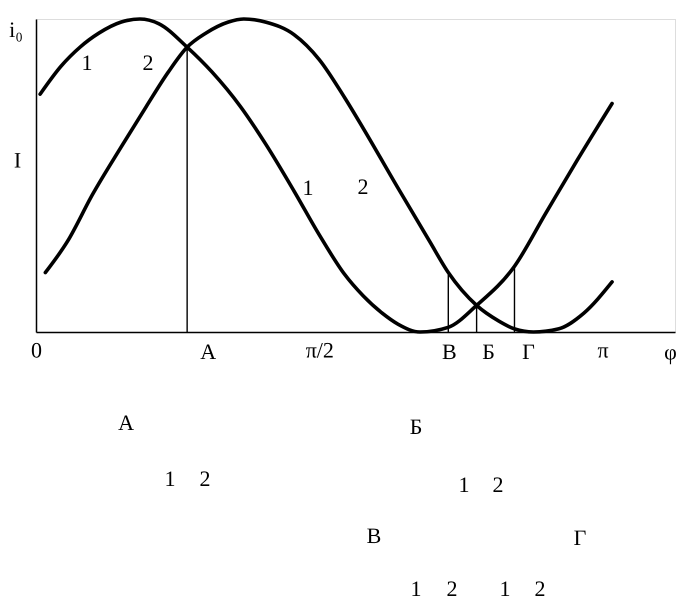  Describe the element at coordinates (363, 186) in the screenshot. I see `annotation: 2` at that location.